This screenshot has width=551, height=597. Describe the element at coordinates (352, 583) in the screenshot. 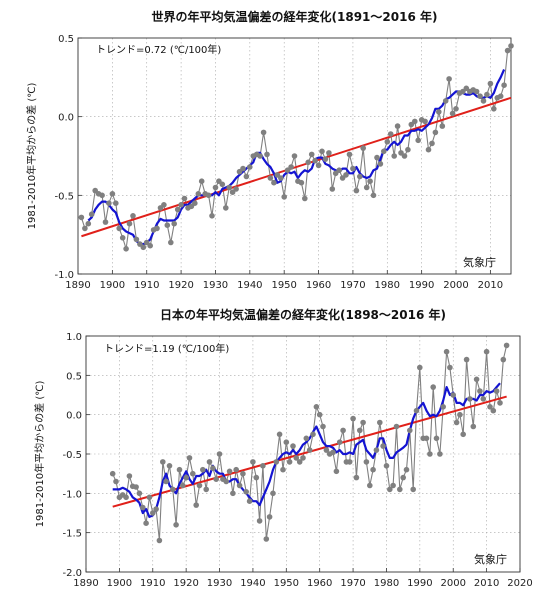

I see `x-tick-label: 1970` at that location.